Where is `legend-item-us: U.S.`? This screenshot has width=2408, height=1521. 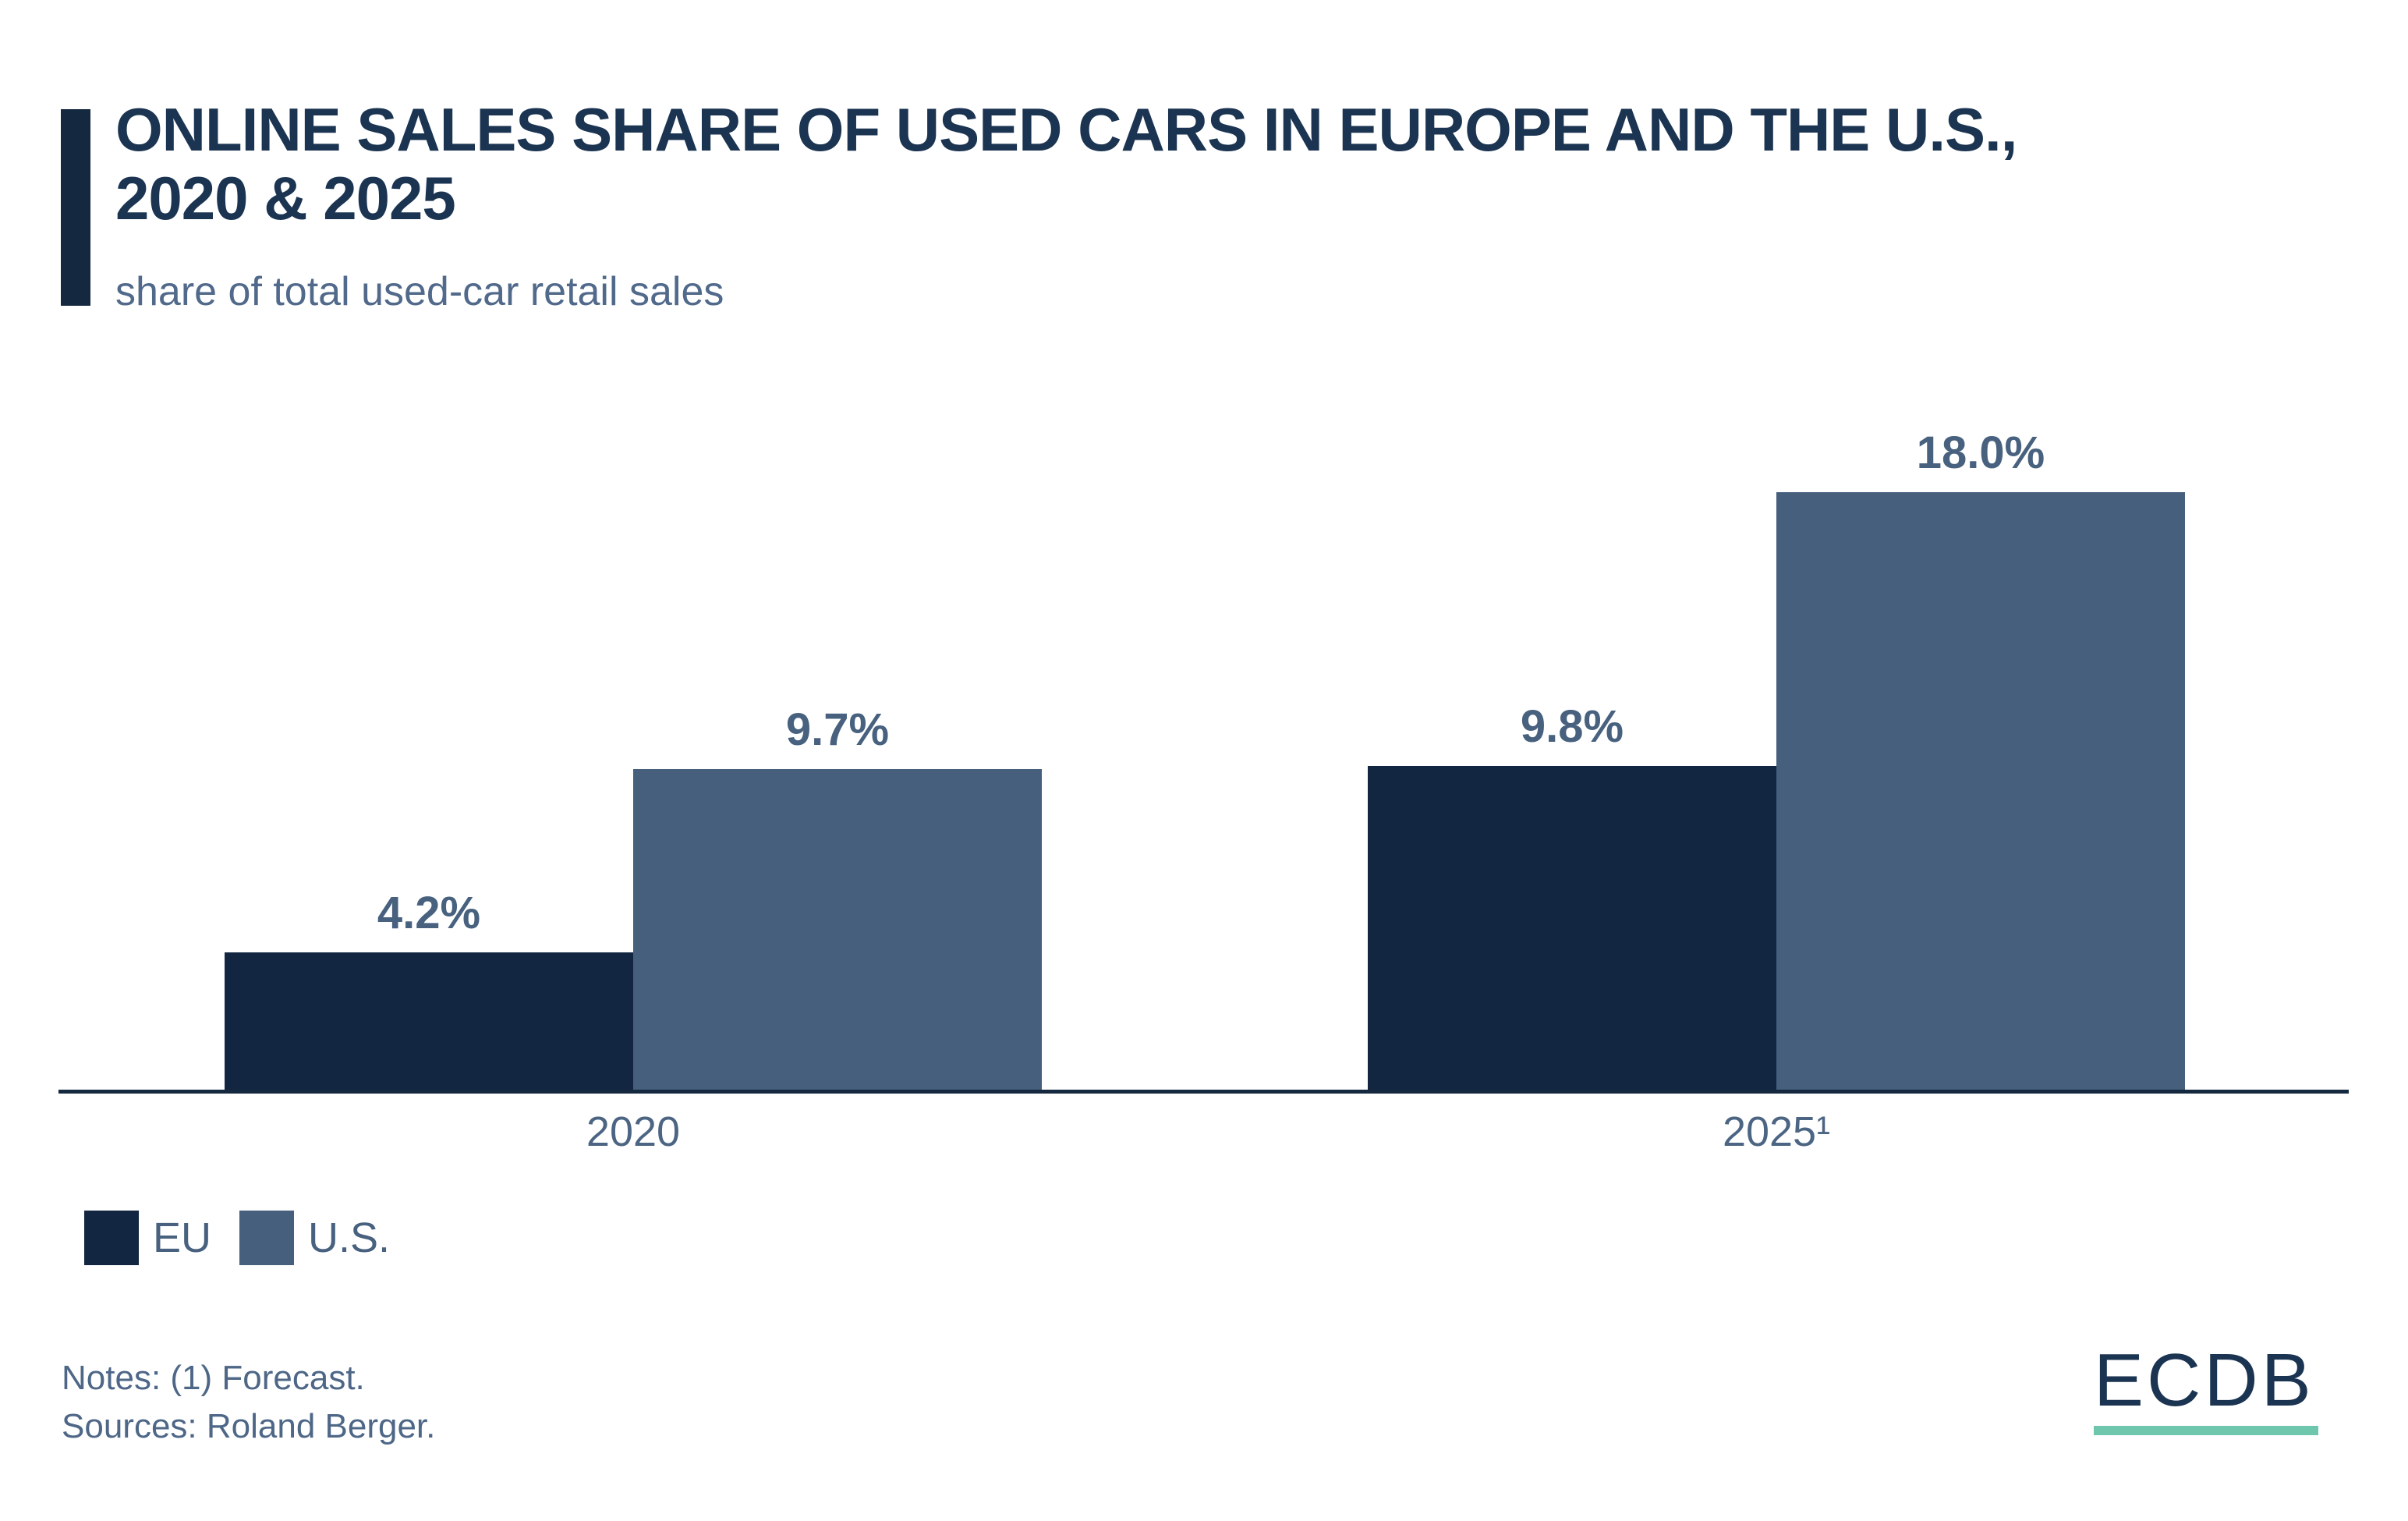 legend-item-us: U.S. is located at coordinates (314, 1238).